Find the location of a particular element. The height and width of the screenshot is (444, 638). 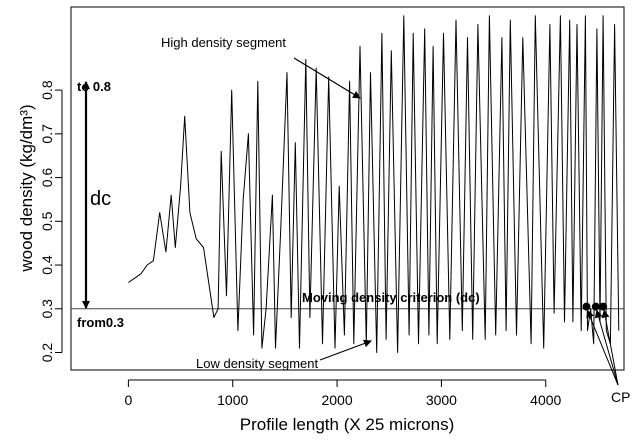

y-axis-title: wood density (kg/dm³) is located at coordinates (26, 188).